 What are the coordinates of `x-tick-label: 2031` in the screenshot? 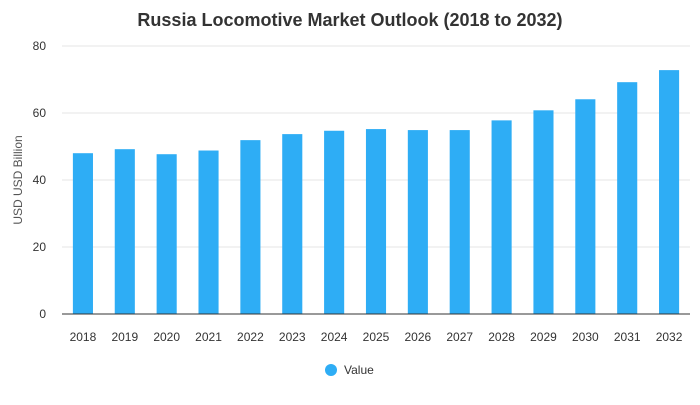 It's located at (627, 337).